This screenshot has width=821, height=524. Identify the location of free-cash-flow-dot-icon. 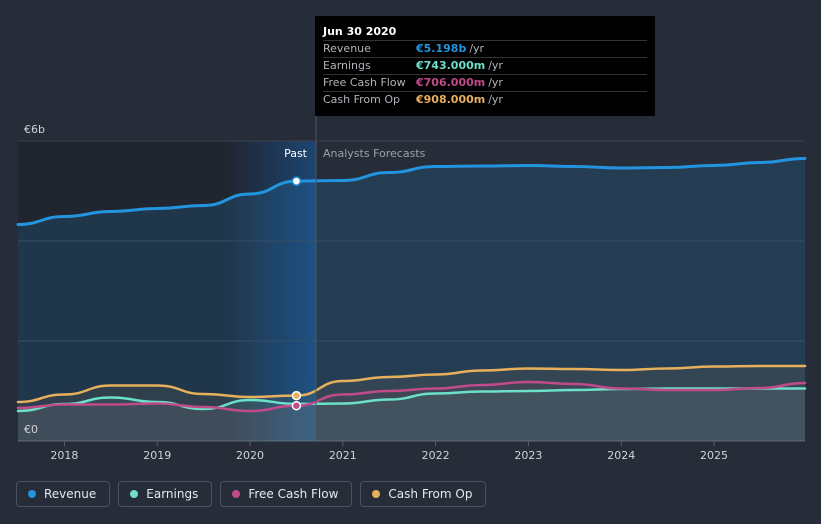
(236, 494).